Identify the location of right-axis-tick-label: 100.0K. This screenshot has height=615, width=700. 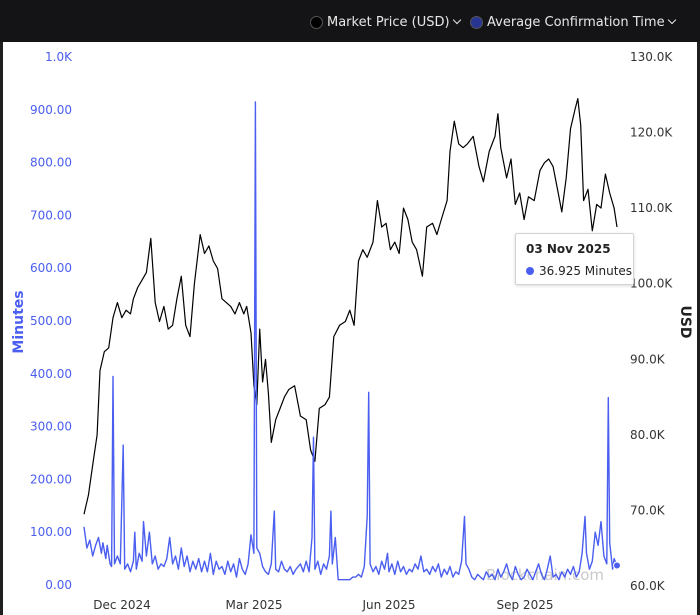
(651, 284).